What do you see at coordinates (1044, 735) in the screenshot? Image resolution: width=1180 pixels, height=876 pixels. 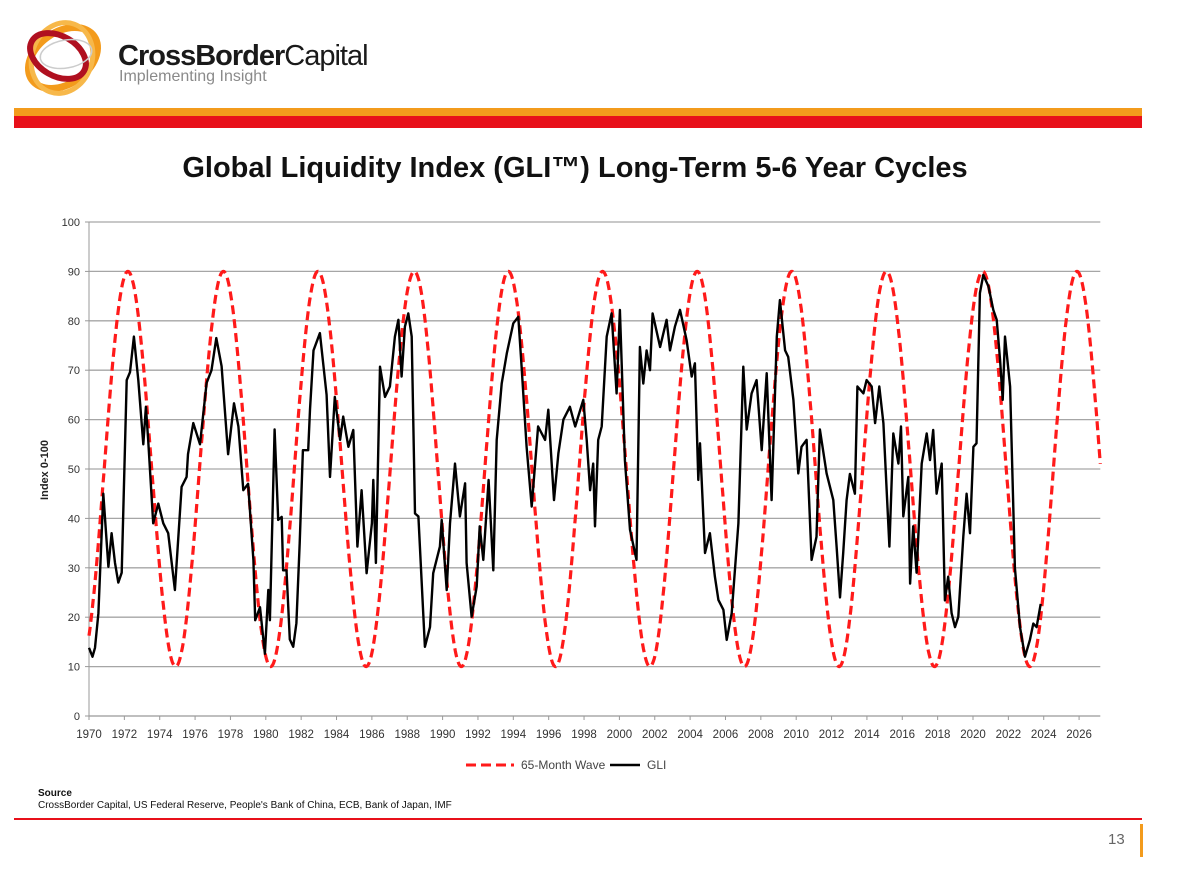 I see `x-tick-label: 2024` at bounding box center [1044, 735].